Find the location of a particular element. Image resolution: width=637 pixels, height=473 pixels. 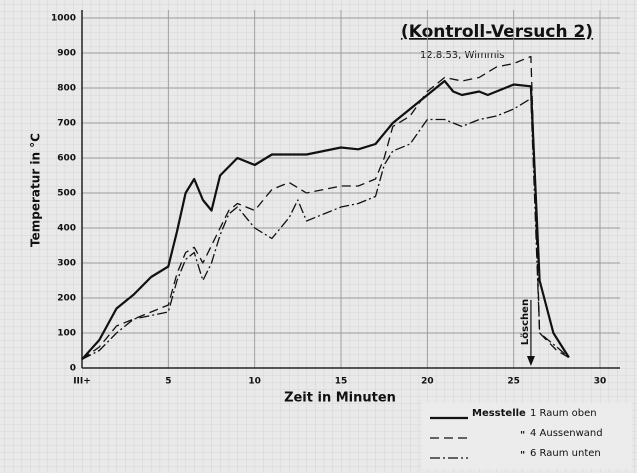

y-tick-label: 600 is located at coordinates (66, 159).